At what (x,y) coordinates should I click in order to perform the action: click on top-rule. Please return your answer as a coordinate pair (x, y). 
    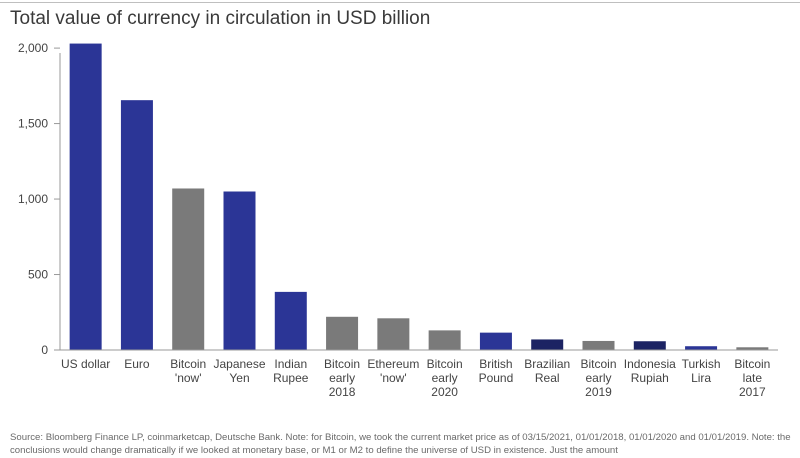
    Looking at the image, I should click on (400, 2).